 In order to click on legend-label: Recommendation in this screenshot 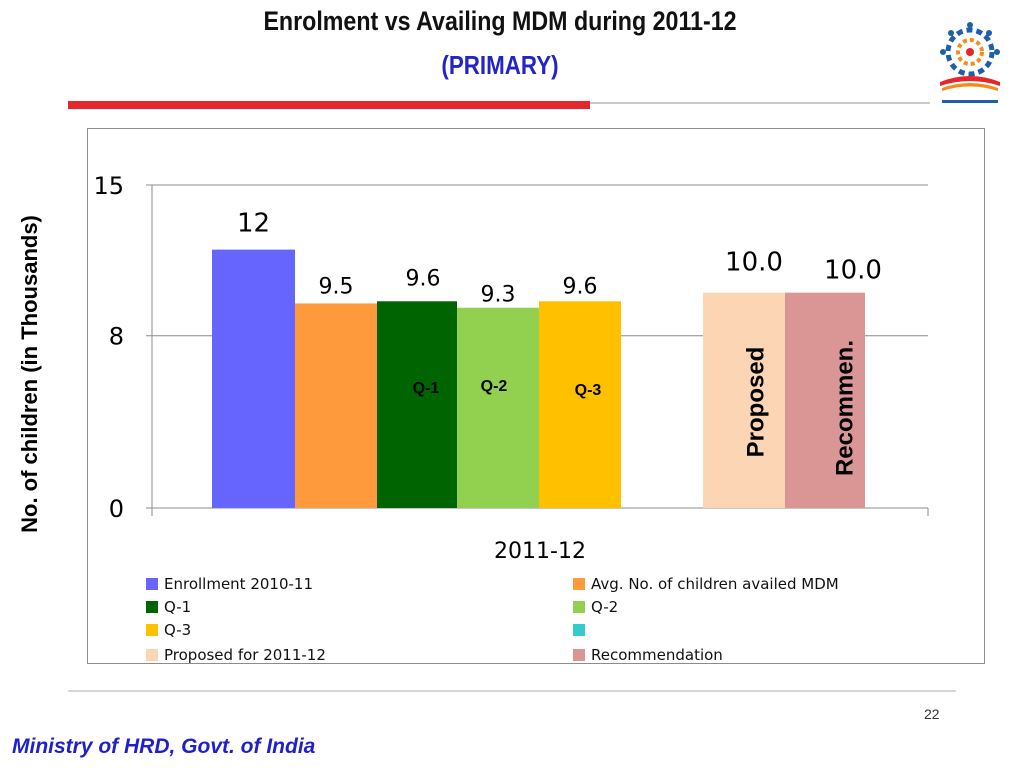, I will do `click(657, 655)`.